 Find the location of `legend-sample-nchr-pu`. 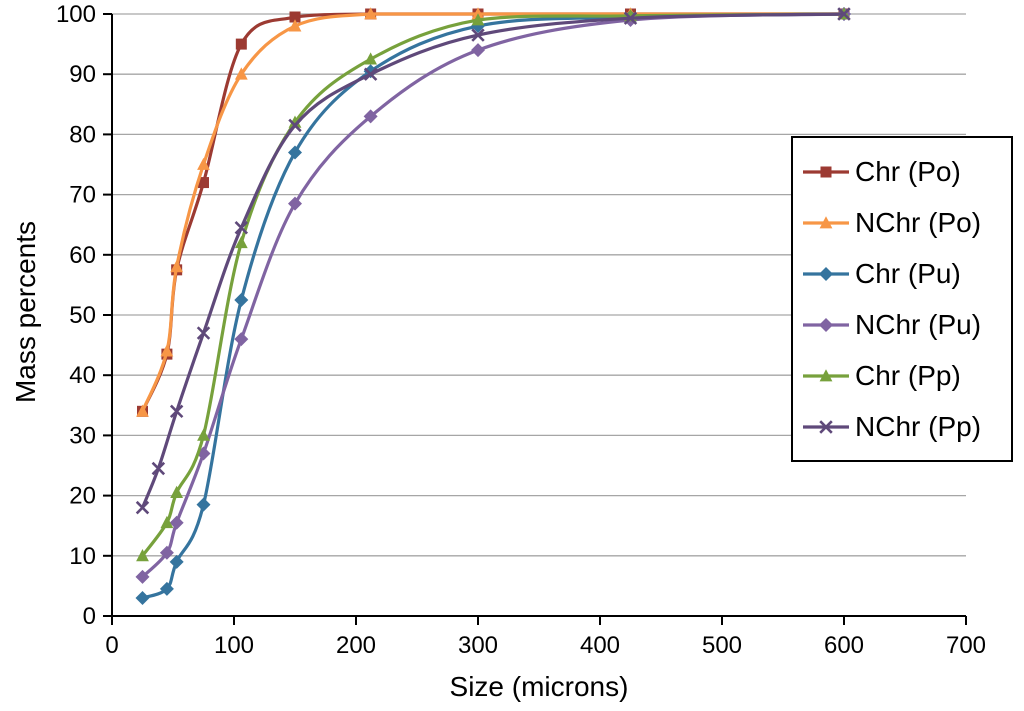

legend-sample-nchr-pu is located at coordinates (826, 324).